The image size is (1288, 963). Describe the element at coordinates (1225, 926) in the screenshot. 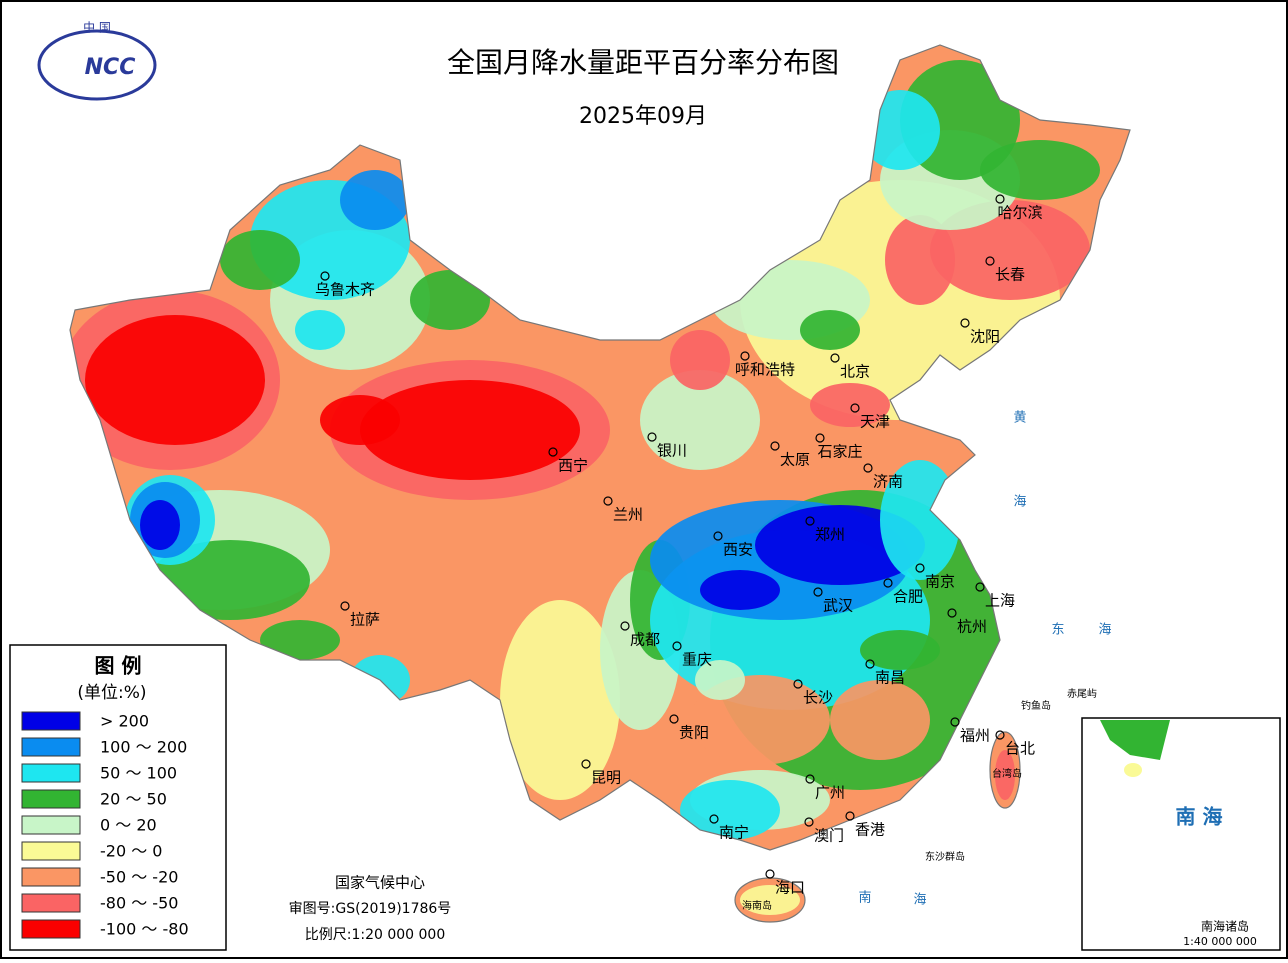

I see `inset-title: 南海诸岛` at that location.